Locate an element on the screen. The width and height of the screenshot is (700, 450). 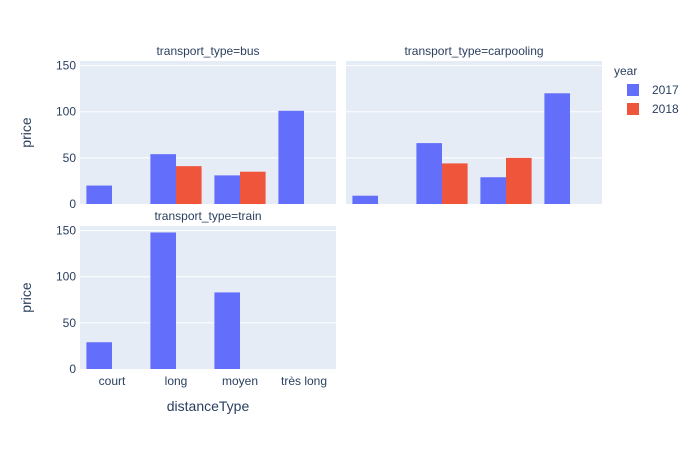
facet-title: transport_type=carpooling is located at coordinates (473, 51).